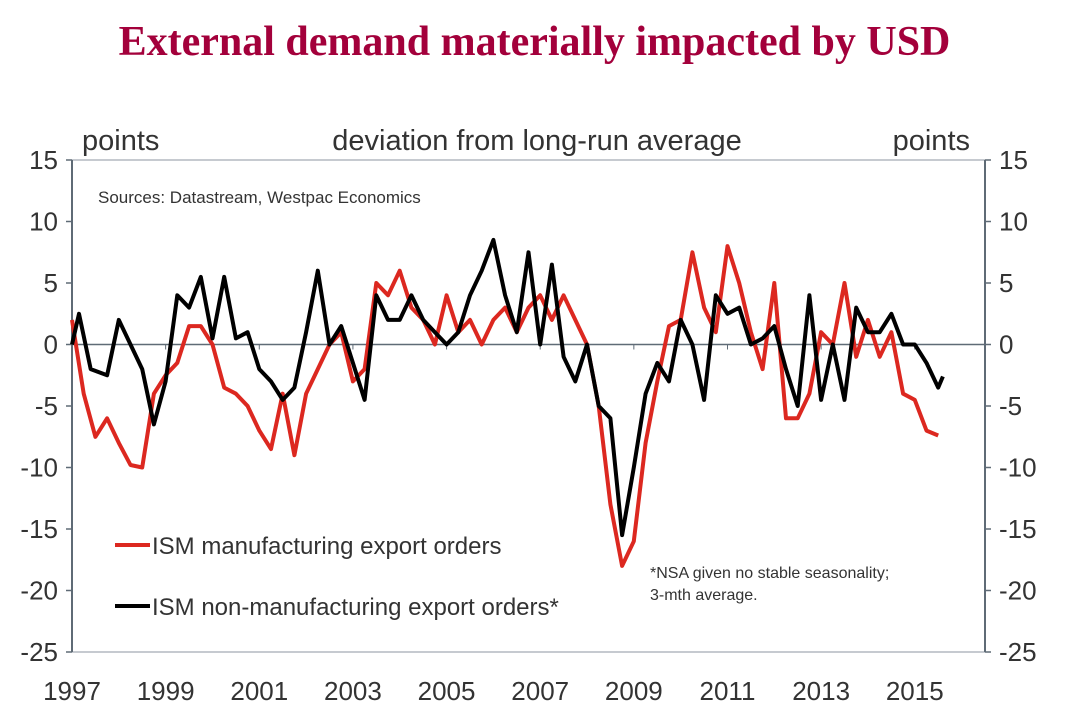 This screenshot has width=1069, height=720. I want to click on y-tick-label-left: -20, so click(39, 591).